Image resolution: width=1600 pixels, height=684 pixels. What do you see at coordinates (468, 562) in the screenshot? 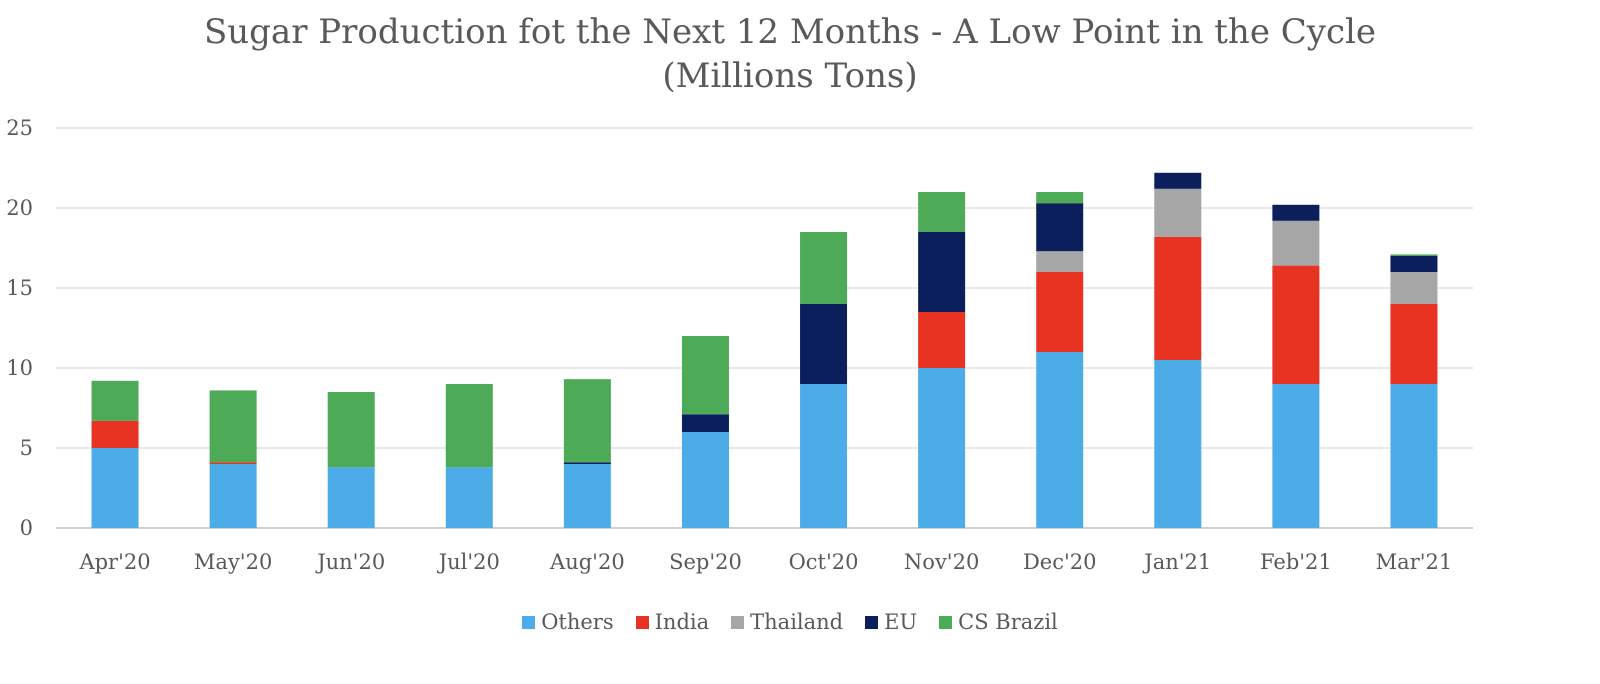
I see `x-tick-label: Jul'20` at bounding box center [468, 562].